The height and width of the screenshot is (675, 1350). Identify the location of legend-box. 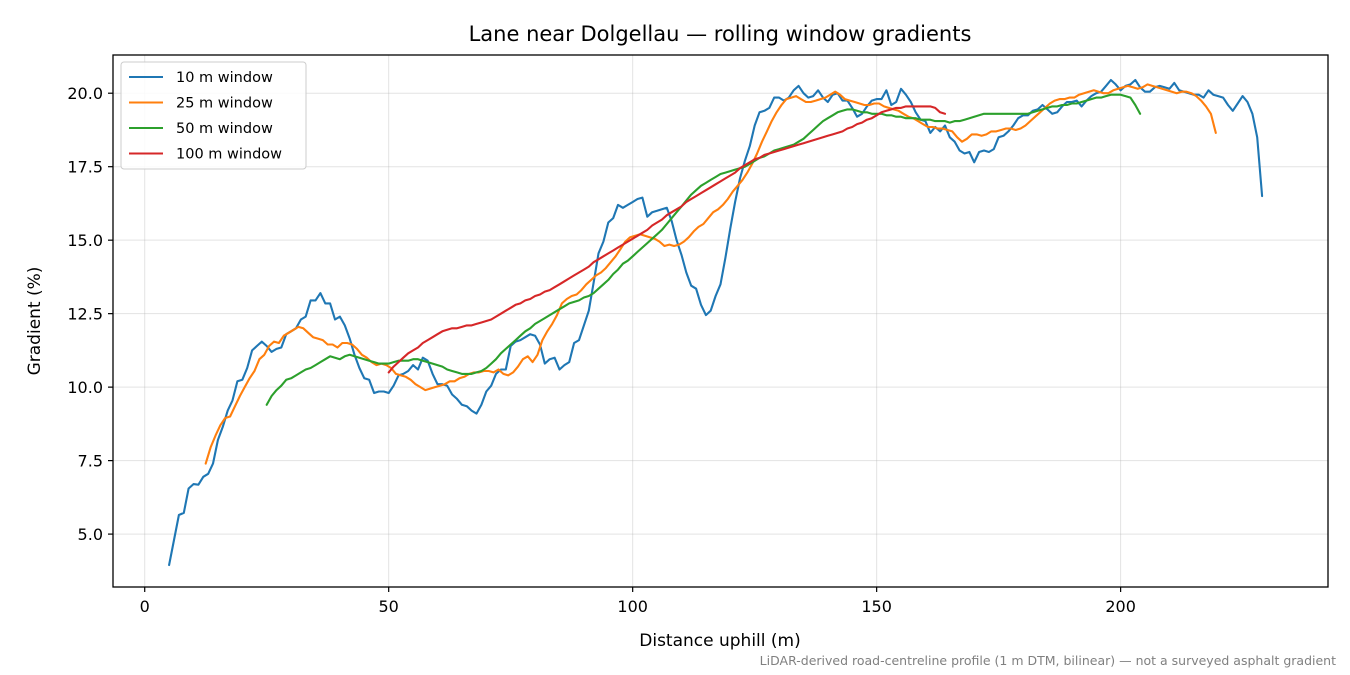
(213, 115).